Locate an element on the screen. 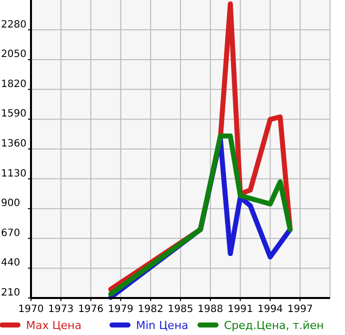 The height and width of the screenshot is (335, 345). x-tick-label: 1970 is located at coordinates (31, 309).